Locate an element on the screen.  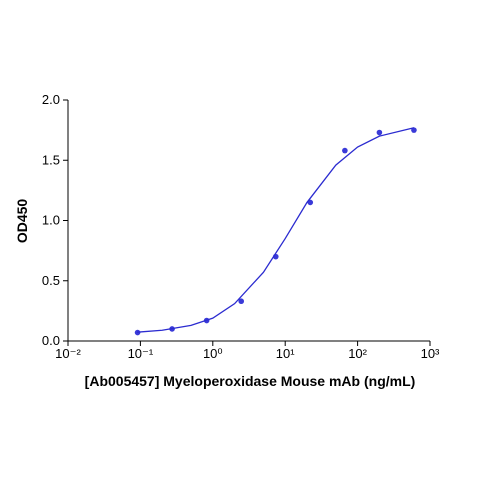
y-tick-label: 0.0 is located at coordinates (51, 340).